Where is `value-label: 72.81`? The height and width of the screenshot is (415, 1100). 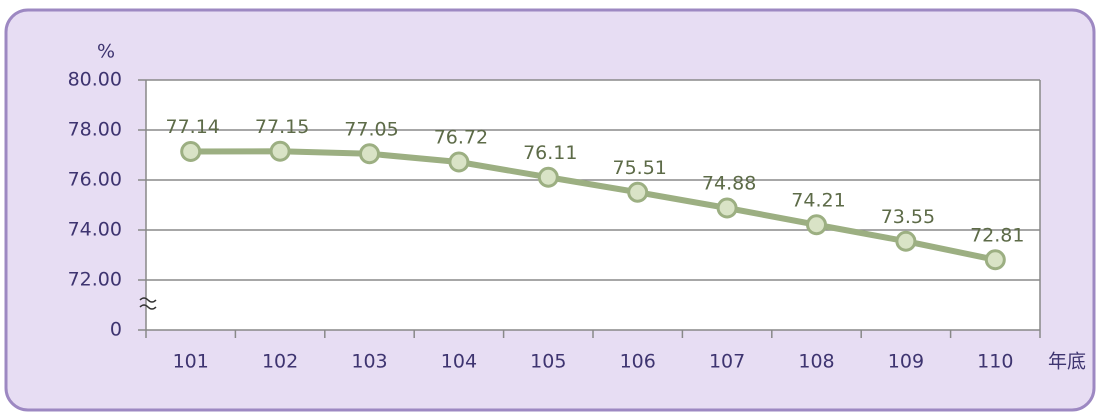
value-label: 72.81 is located at coordinates (997, 235).